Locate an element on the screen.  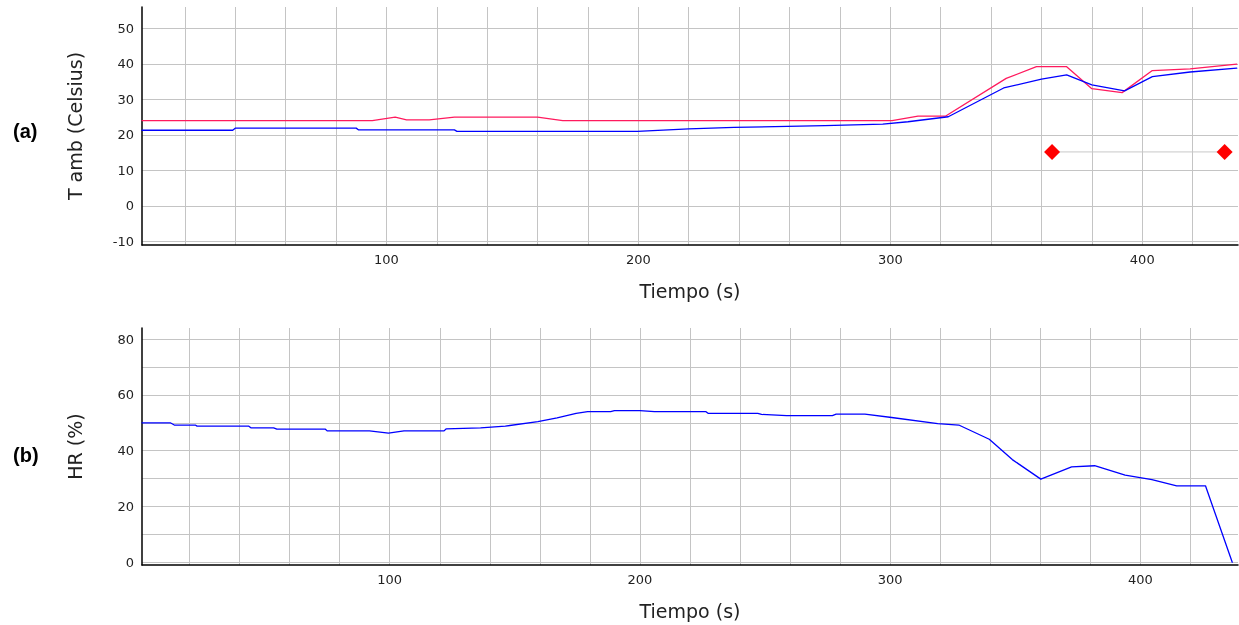
text: (b) is located at coordinates (26, 455).